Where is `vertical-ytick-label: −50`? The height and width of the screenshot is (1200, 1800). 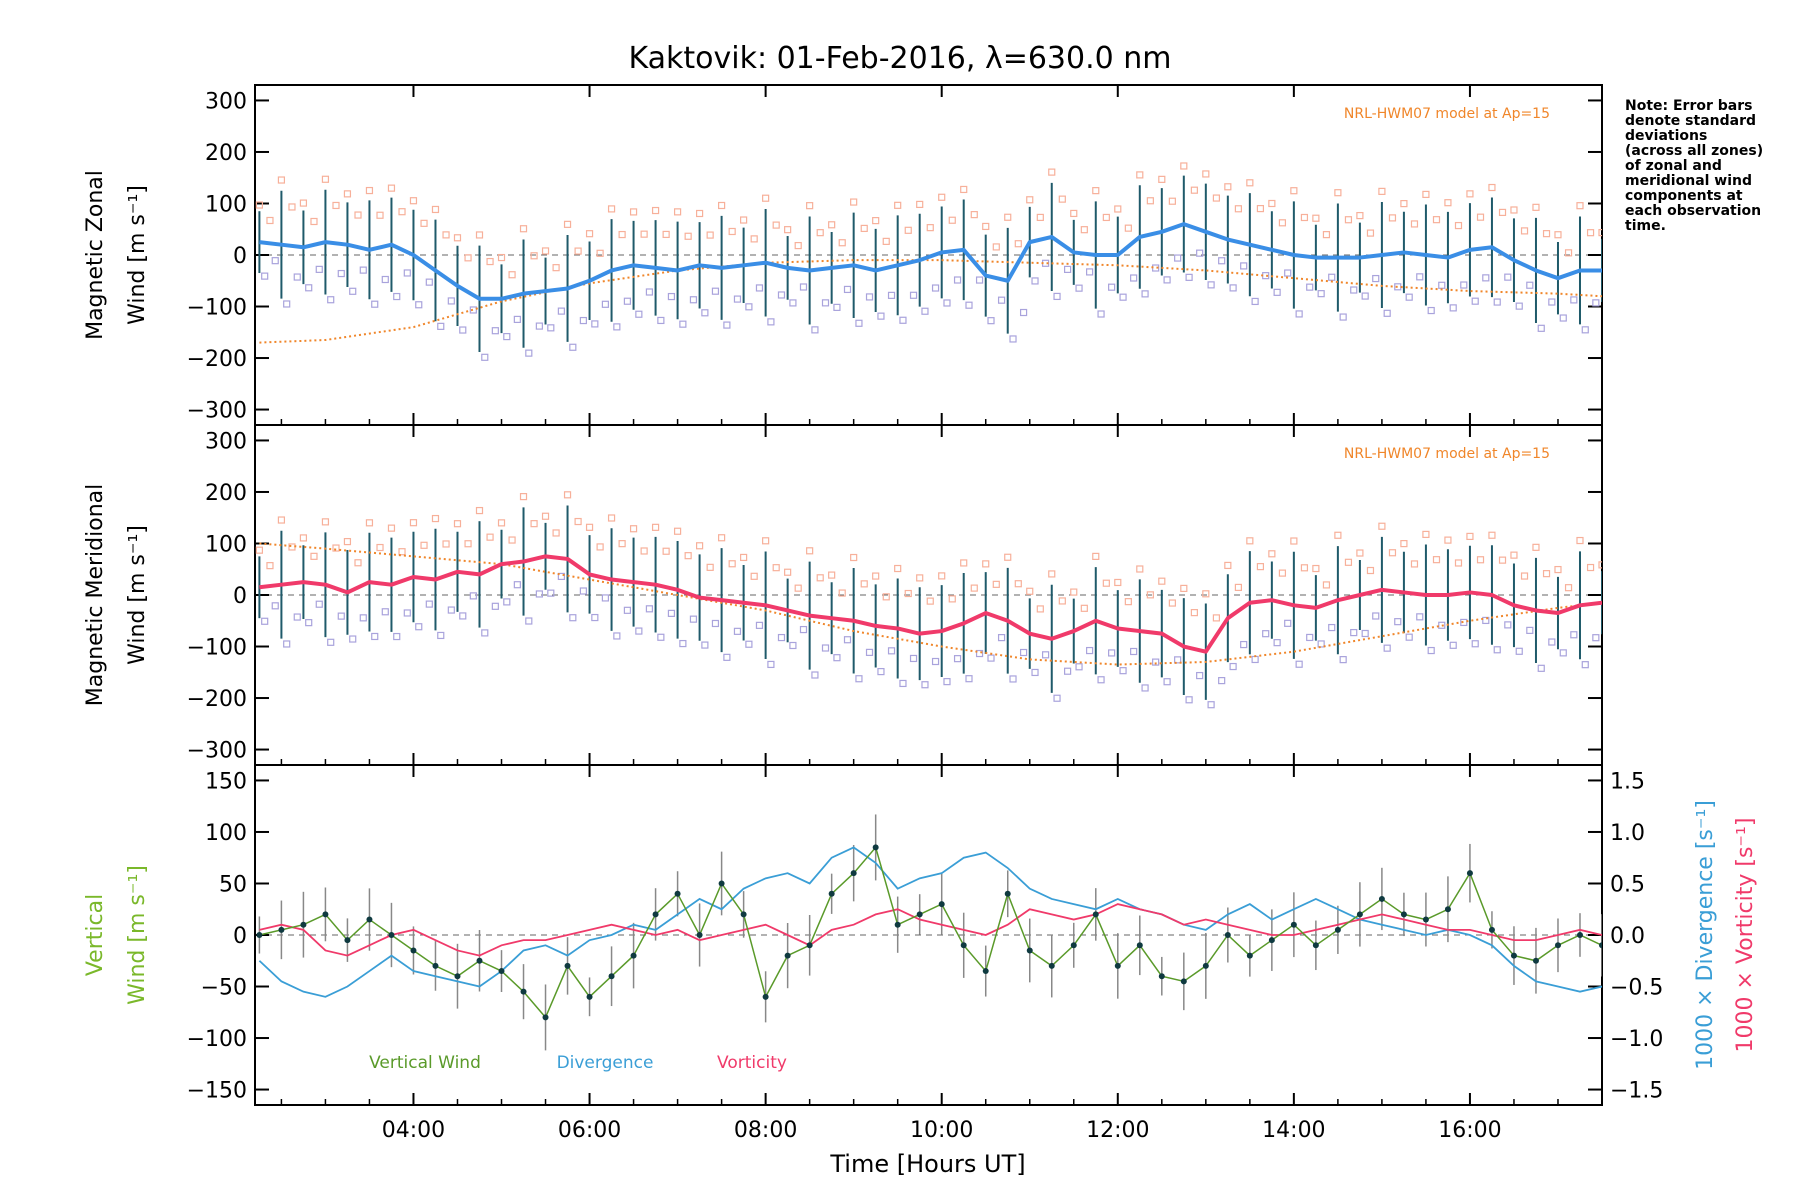 vertical-ytick-label: −50 is located at coordinates (224, 988).